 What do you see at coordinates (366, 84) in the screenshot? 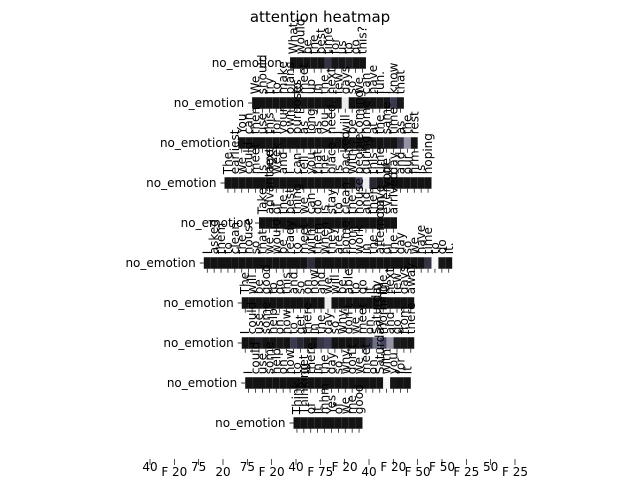
I see `token-label: can` at bounding box center [366, 84].